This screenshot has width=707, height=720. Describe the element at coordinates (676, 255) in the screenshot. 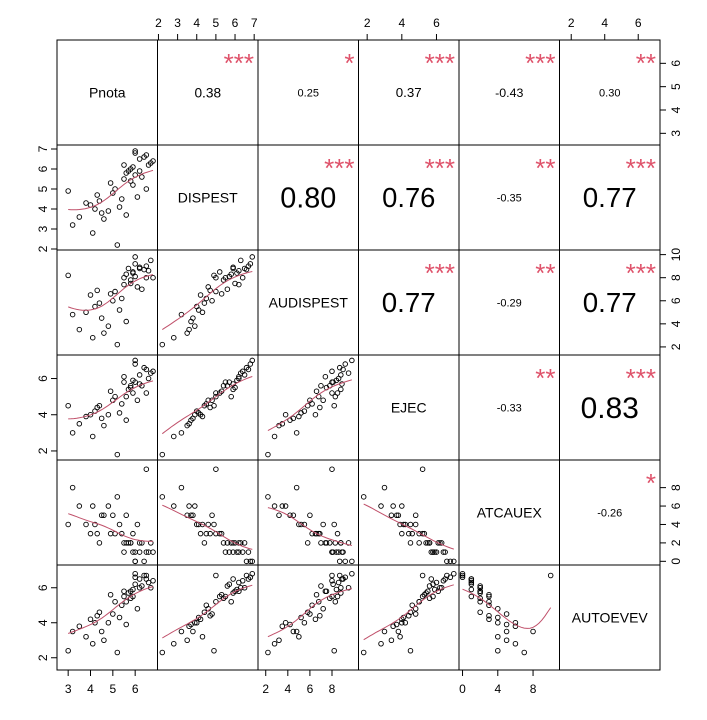

I see `y-tick-label: 10` at that location.